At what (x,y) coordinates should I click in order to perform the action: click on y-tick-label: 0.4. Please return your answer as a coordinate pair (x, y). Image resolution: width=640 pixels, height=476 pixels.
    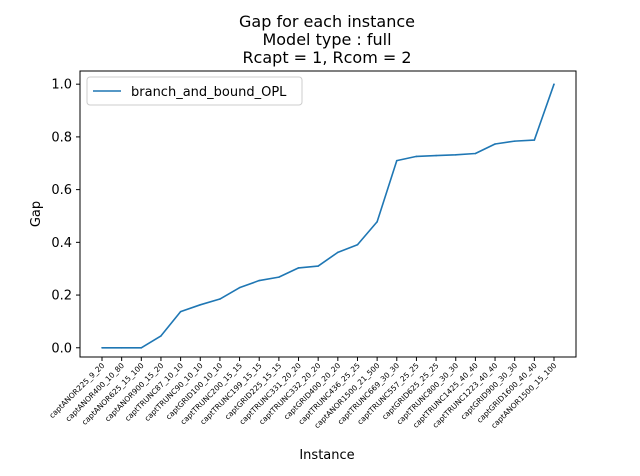
    Looking at the image, I should click on (61, 243).